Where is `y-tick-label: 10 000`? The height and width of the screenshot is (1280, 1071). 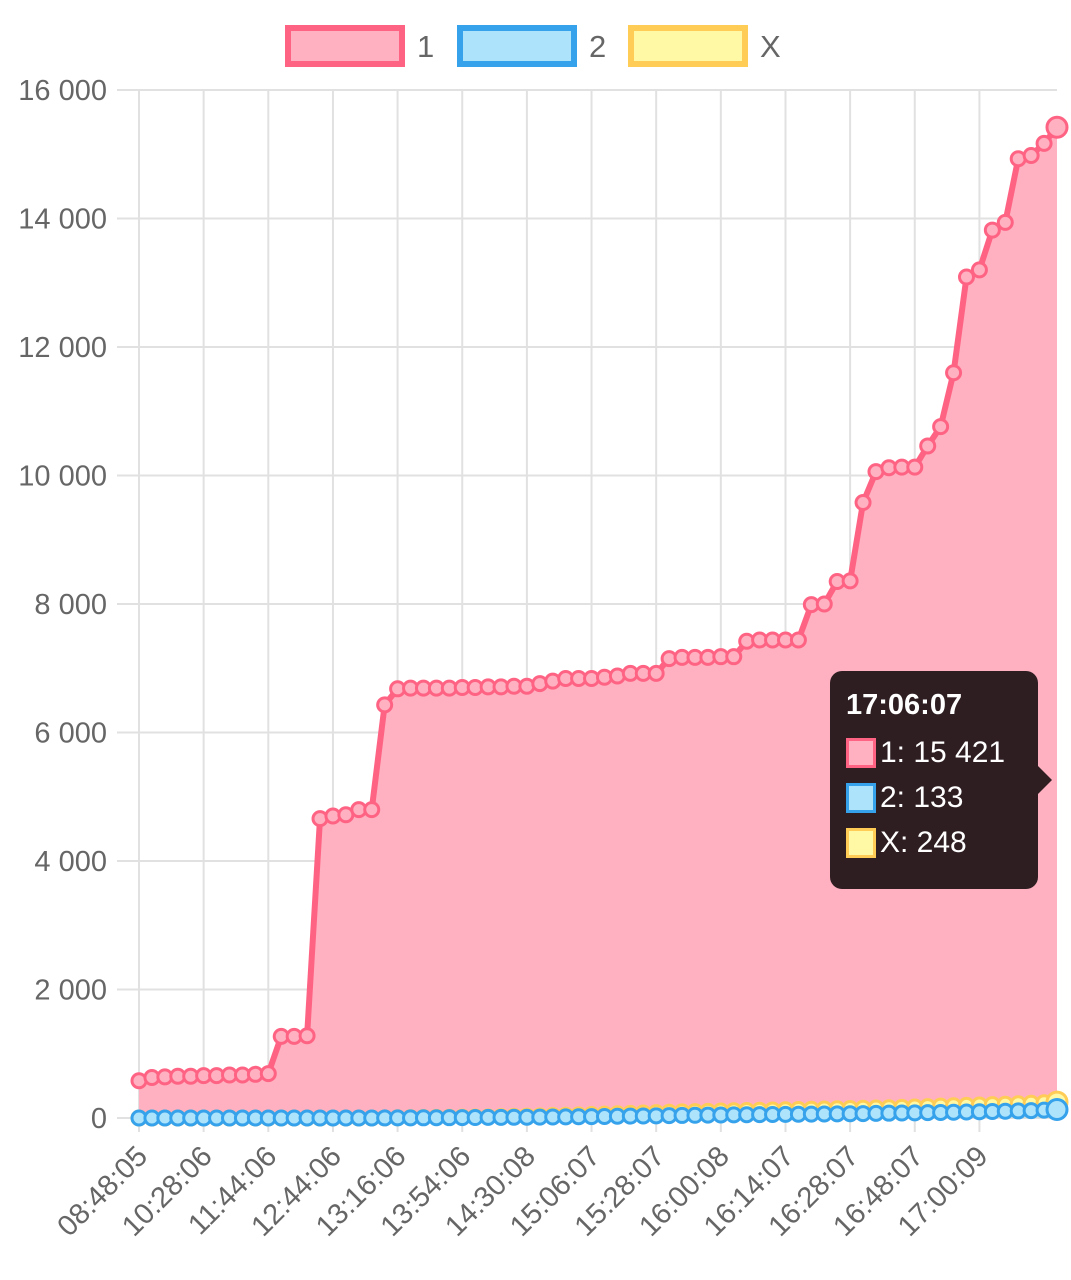 y-tick-label: 10 000 is located at coordinates (62, 477).